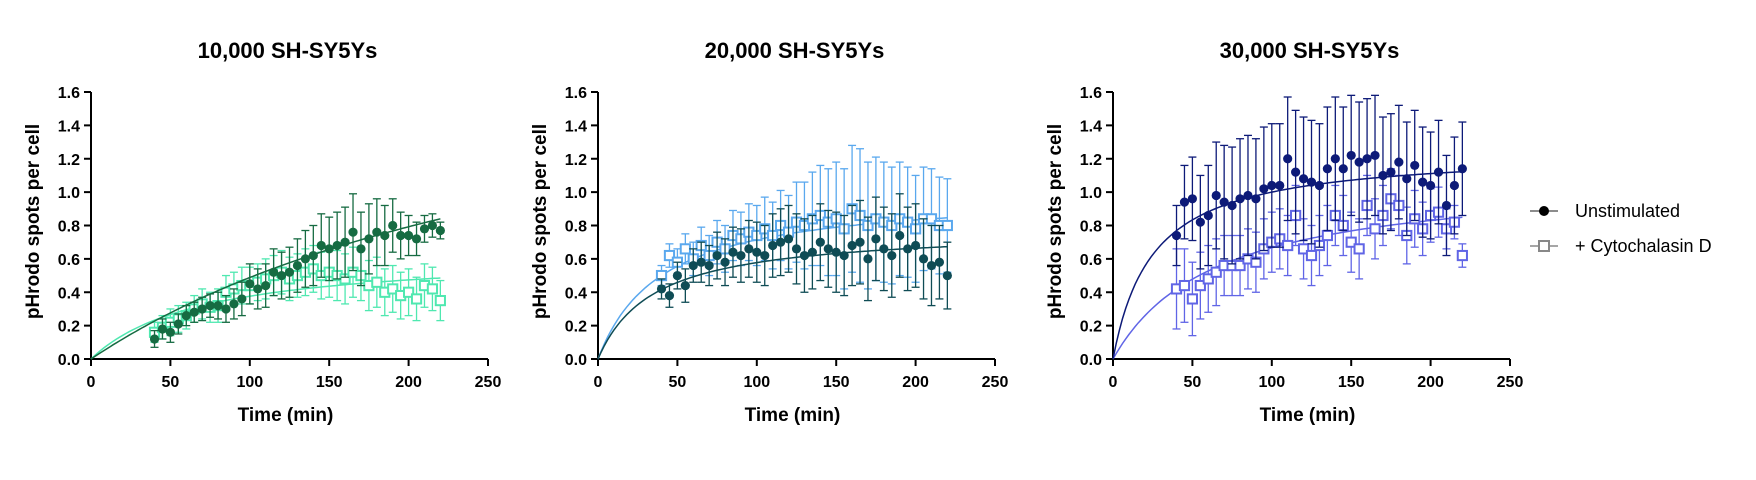 The height and width of the screenshot is (480, 1756). What do you see at coordinates (1544, 246) in the screenshot?
I see `legend-marker-cytochalasin` at bounding box center [1544, 246].